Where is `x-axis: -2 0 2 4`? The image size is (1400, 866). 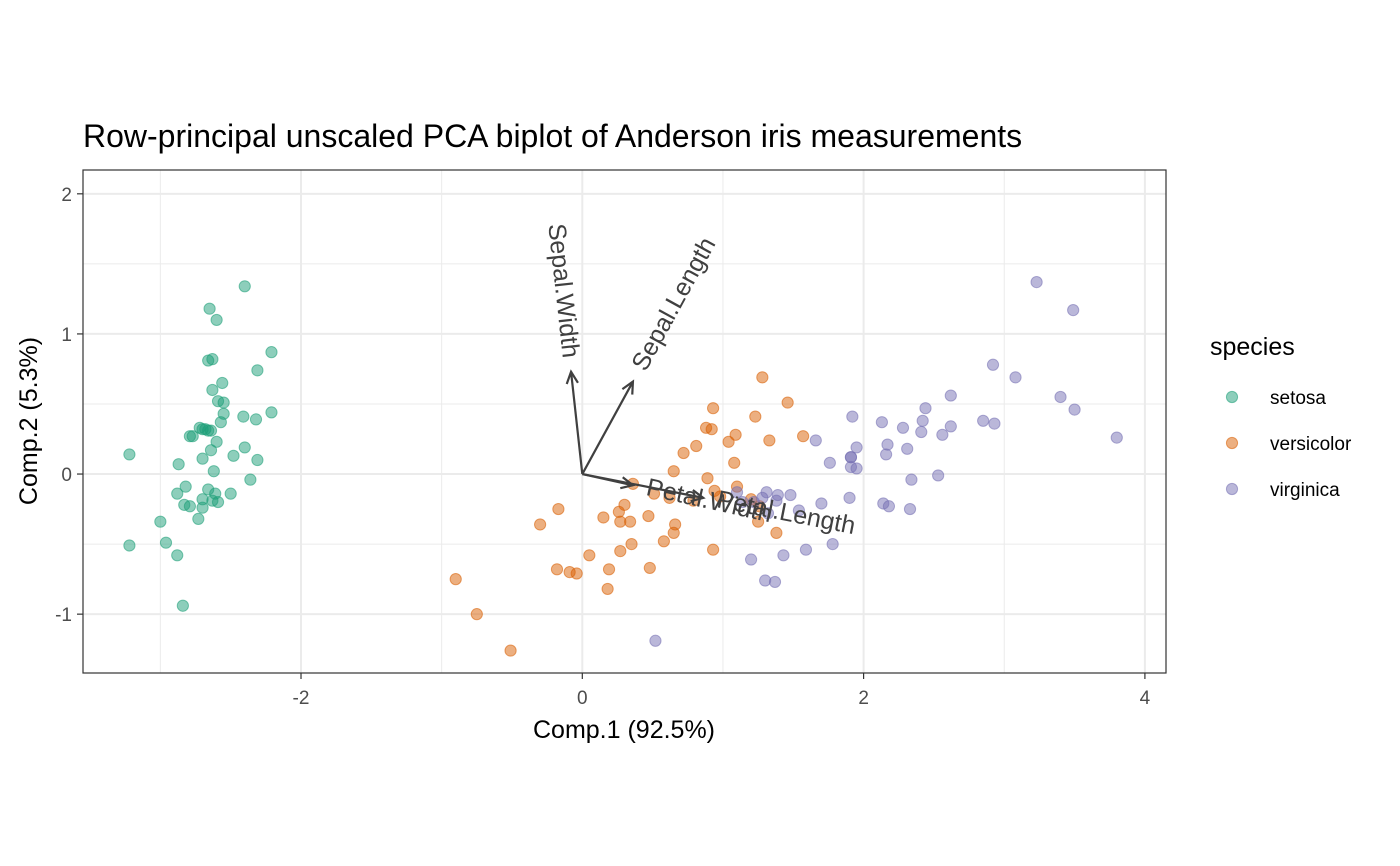 x-axis: -2 0 2 4 is located at coordinates (722, 691).